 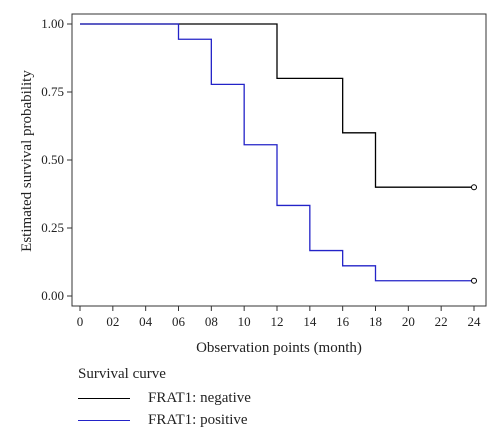 What do you see at coordinates (199, 397) in the screenshot?
I see `legend-label-negative: FRAT1: negative` at bounding box center [199, 397].